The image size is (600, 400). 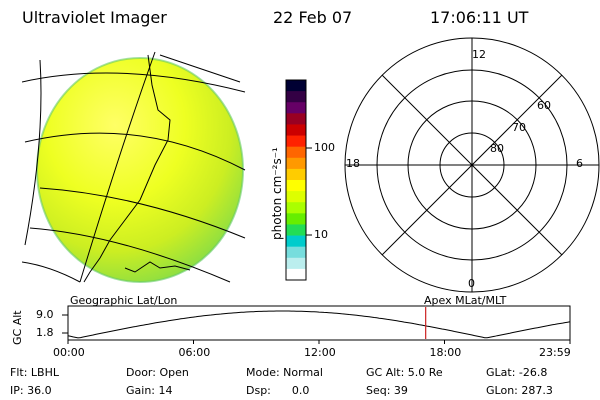 I want to click on filter-info: Flt: LBHL, so click(x=34, y=372).